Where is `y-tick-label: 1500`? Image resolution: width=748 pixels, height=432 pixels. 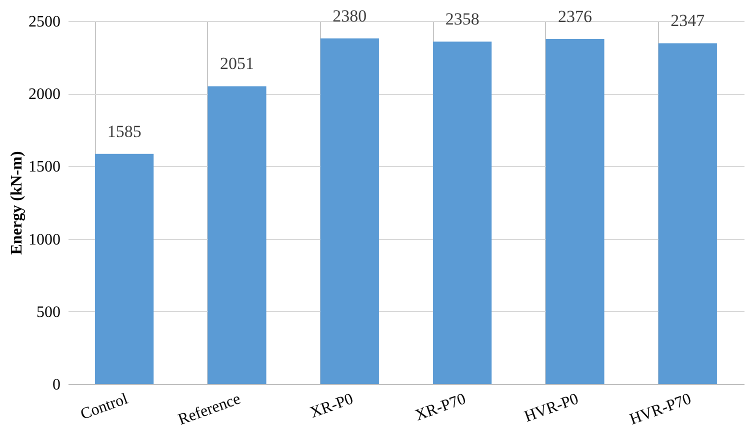 y-tick-label: 1500 is located at coordinates (44, 167).